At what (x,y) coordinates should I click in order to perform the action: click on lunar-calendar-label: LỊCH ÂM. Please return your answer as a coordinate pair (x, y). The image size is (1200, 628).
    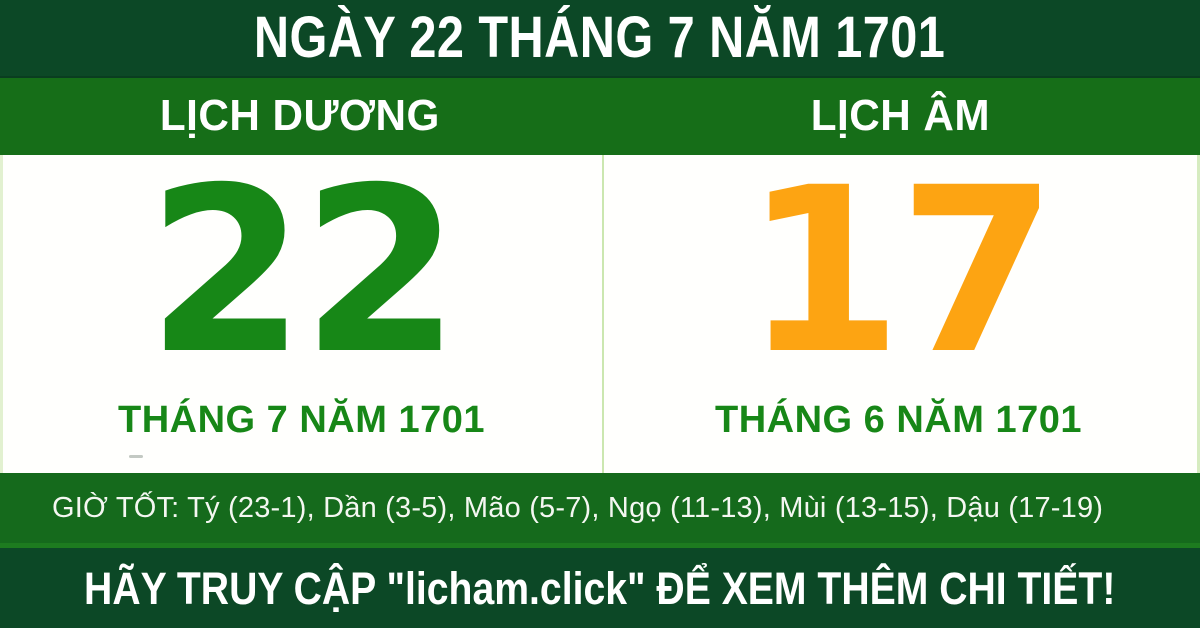
    Looking at the image, I should click on (900, 115).